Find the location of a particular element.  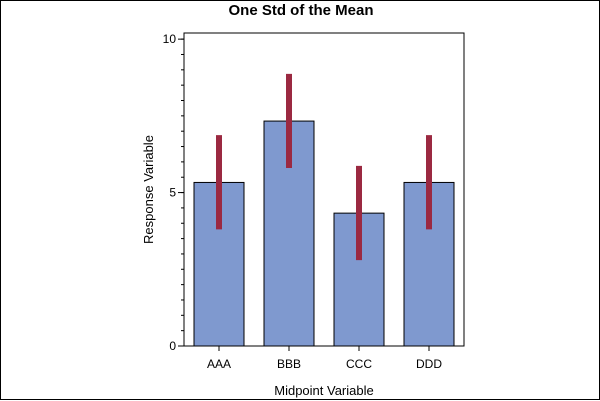

x-tick-label: CCC is located at coordinates (359, 364).